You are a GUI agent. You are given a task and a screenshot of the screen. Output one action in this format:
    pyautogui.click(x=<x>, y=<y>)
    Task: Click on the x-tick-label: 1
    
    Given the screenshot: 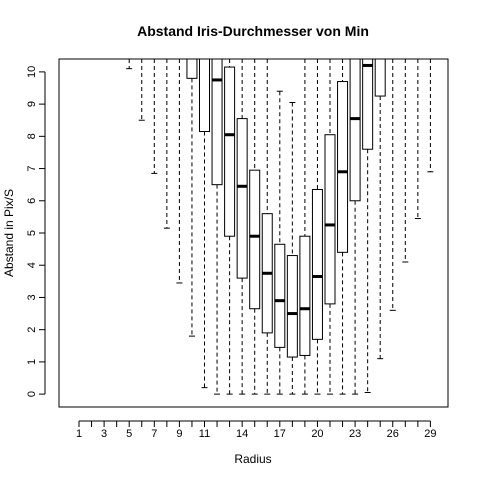 What is the action you would take?
    pyautogui.click(x=79, y=434)
    